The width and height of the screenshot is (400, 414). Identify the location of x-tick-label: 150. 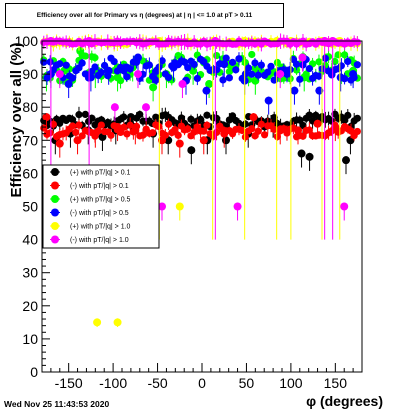
(336, 383).